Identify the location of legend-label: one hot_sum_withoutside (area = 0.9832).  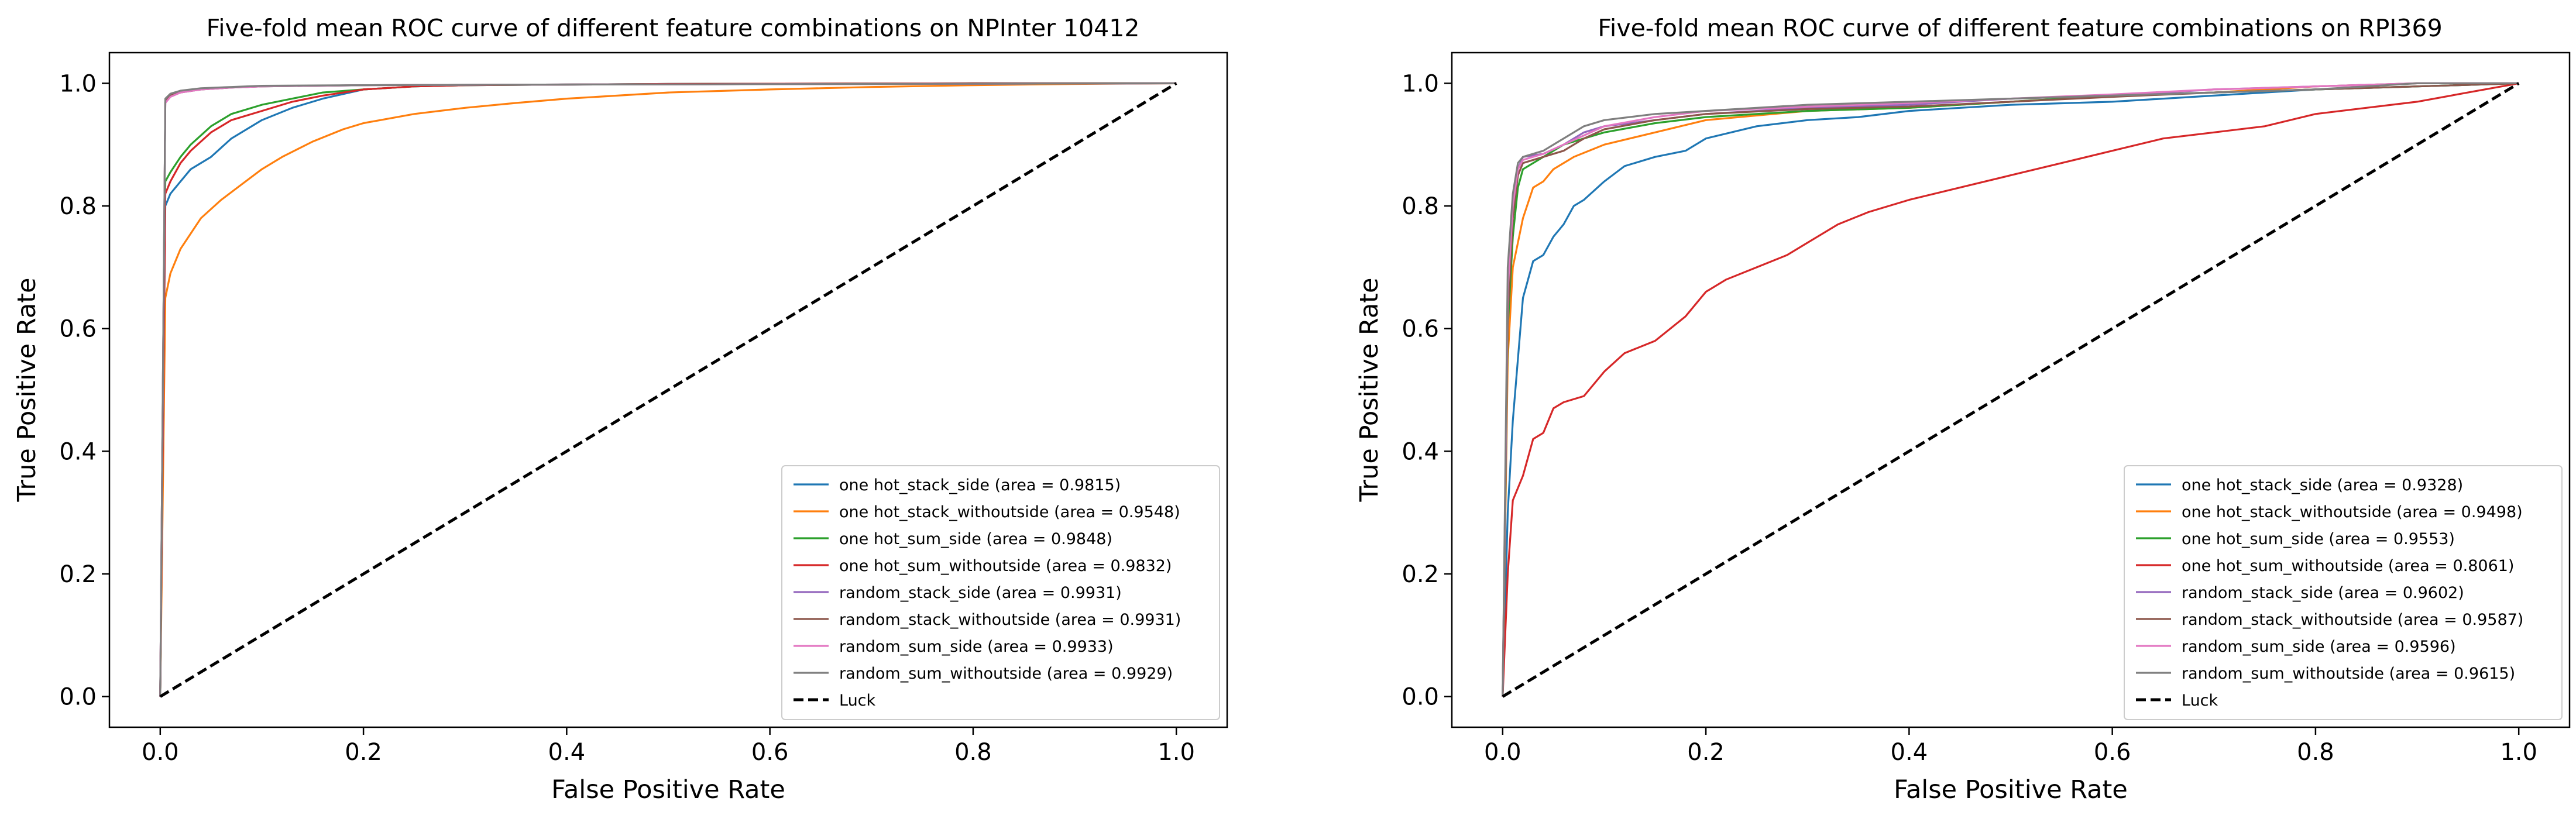
(1006, 566).